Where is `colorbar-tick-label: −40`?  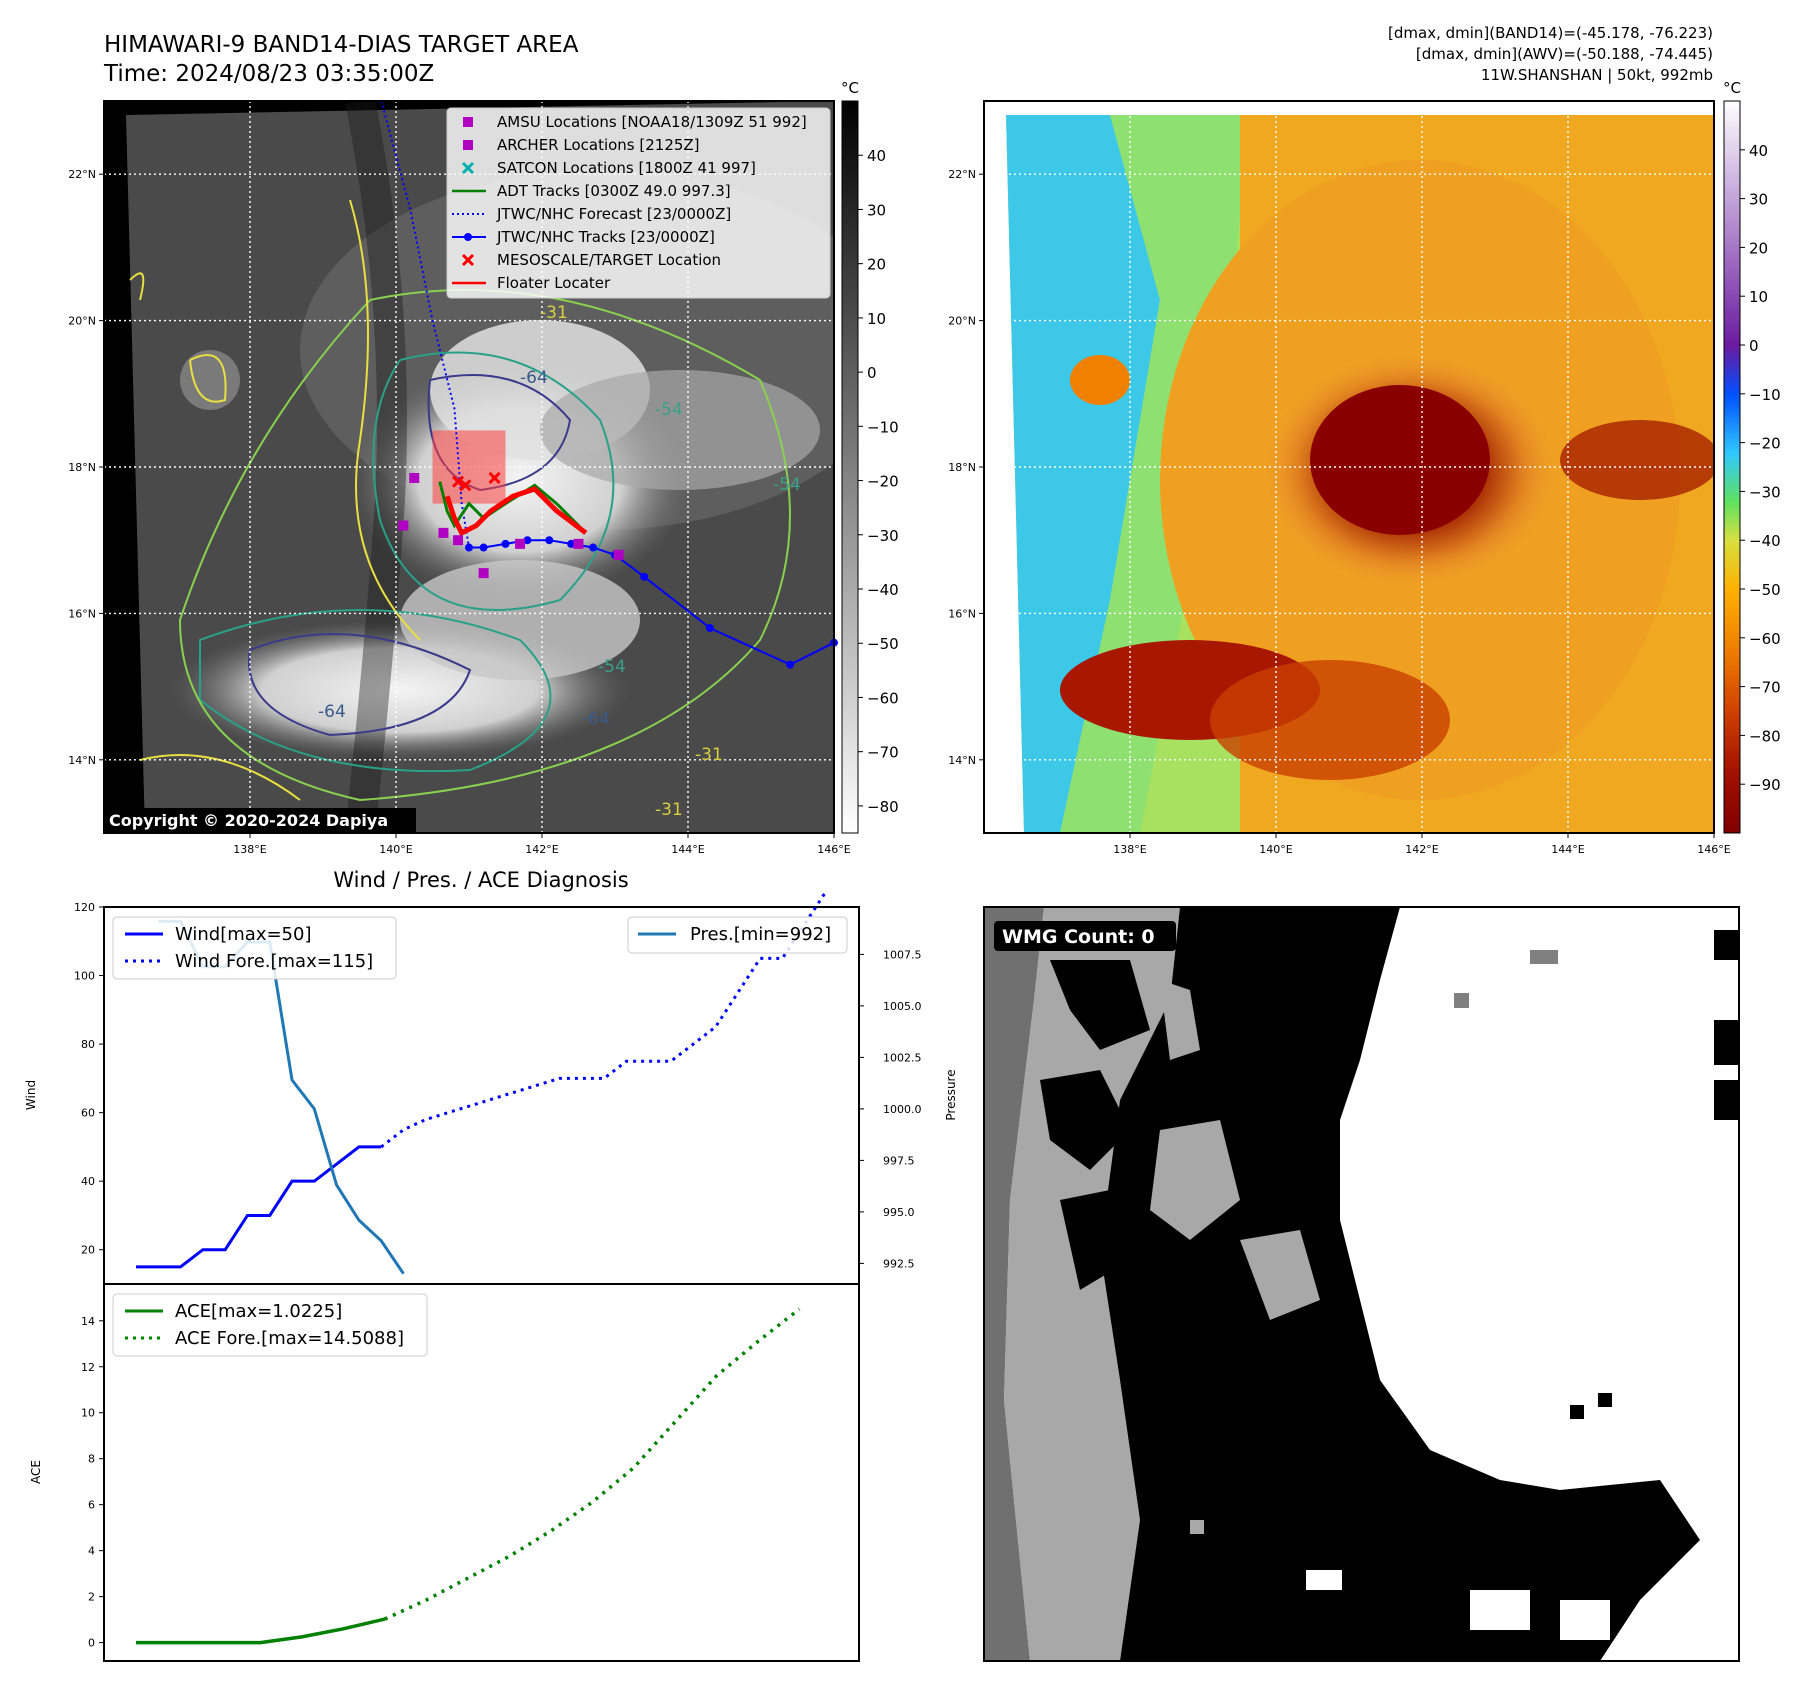 colorbar-tick-label: −40 is located at coordinates (883, 590).